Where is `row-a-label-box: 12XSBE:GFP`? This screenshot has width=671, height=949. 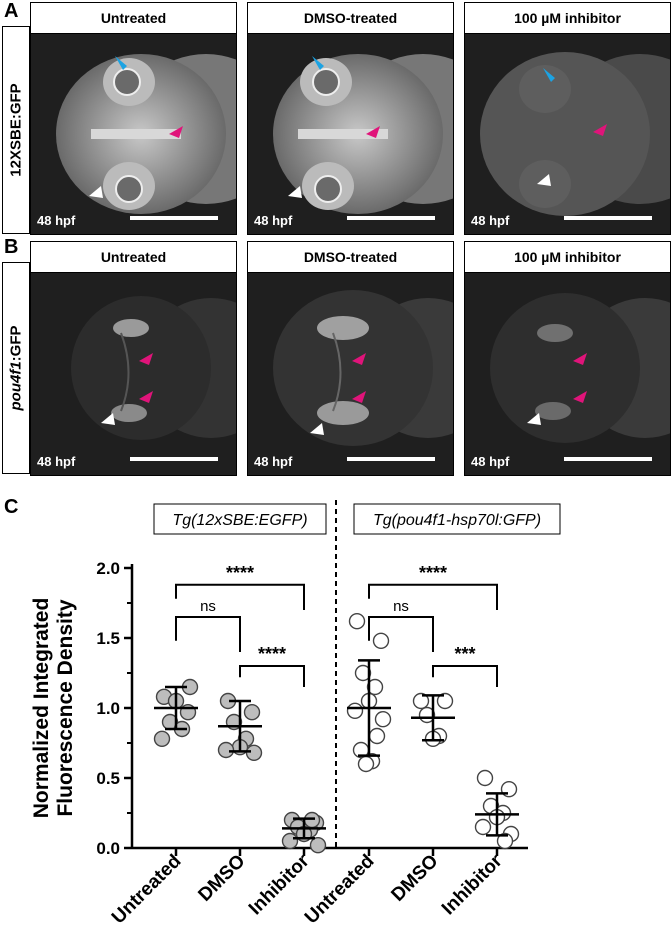 row-a-label-box: 12XSBE:GFP is located at coordinates (16, 130).